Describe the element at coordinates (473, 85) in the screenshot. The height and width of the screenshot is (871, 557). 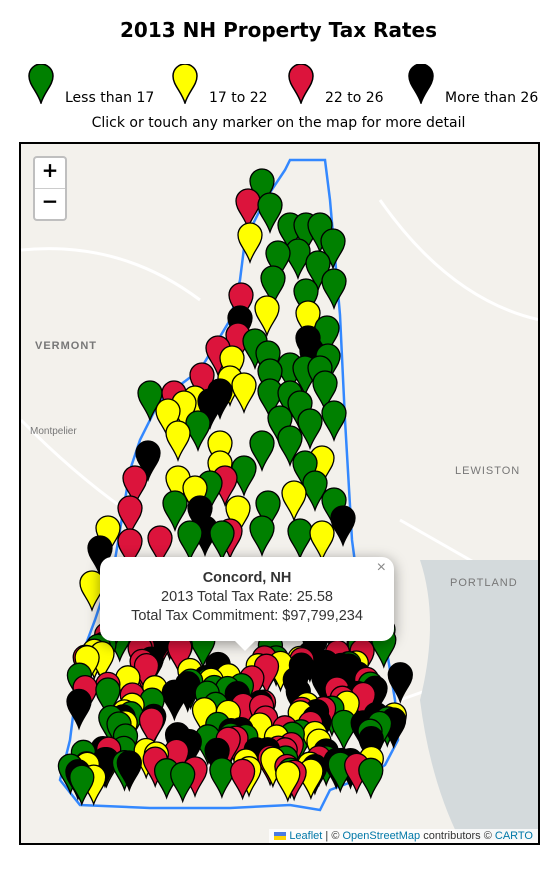
I see `legend-item: More than 26` at that location.